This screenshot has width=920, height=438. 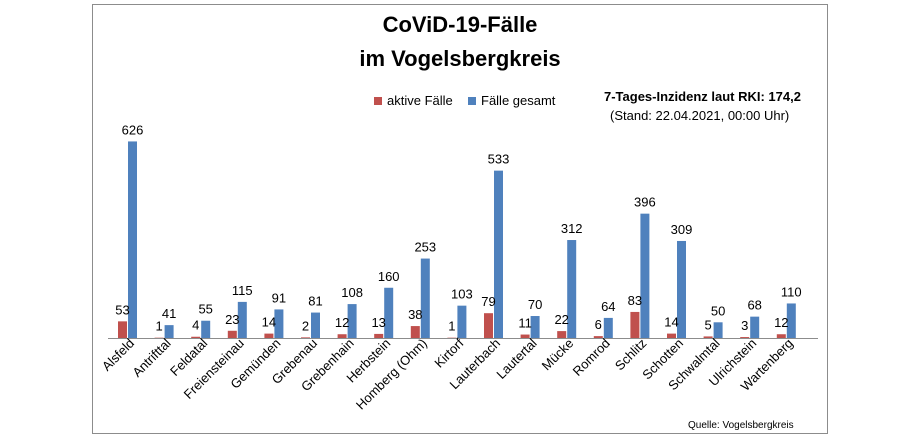 I want to click on bar-aktive-grebenau, so click(x=305, y=337).